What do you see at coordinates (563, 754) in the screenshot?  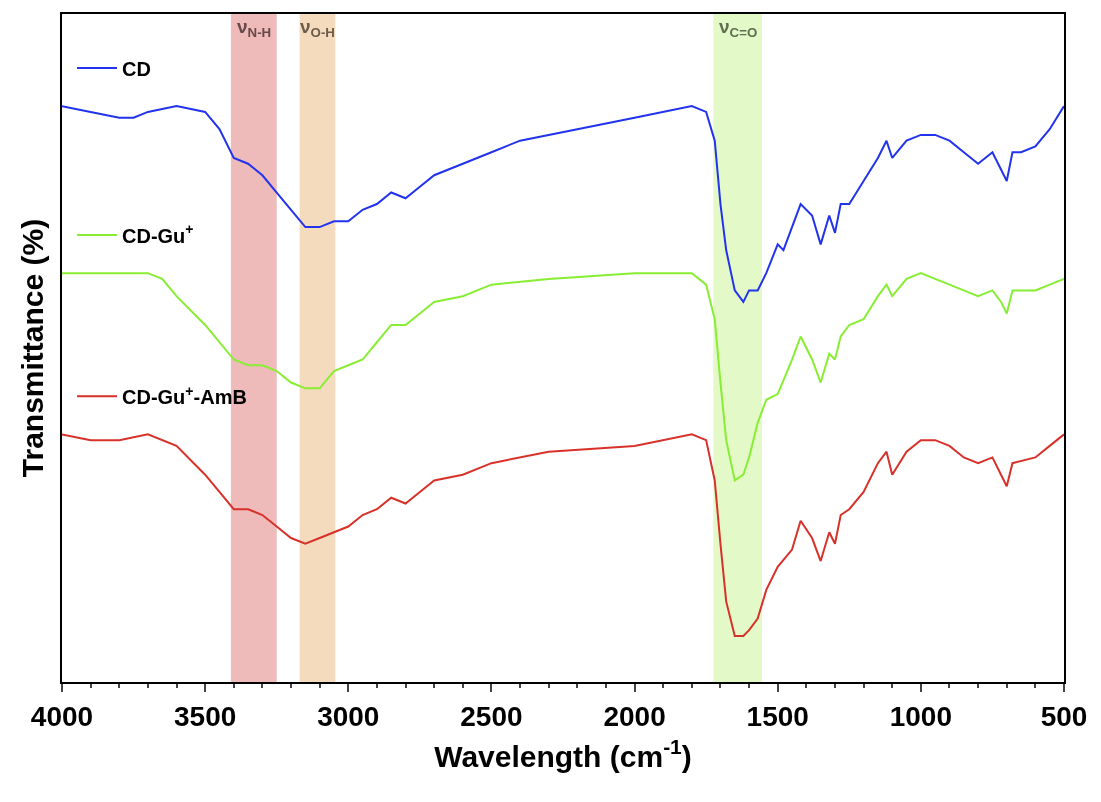 I see `x-axis-title: Wavelength (cm$^{-1}$)` at bounding box center [563, 754].